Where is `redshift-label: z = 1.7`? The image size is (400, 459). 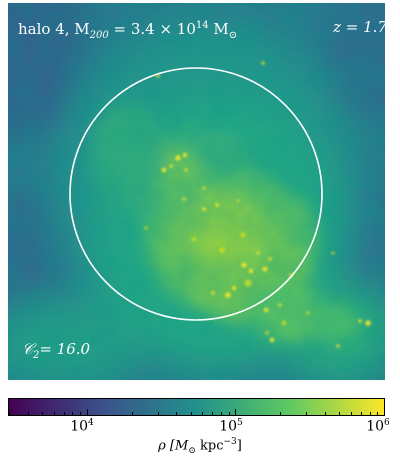
redshift-label: z = 1.7 is located at coordinates (360, 27).